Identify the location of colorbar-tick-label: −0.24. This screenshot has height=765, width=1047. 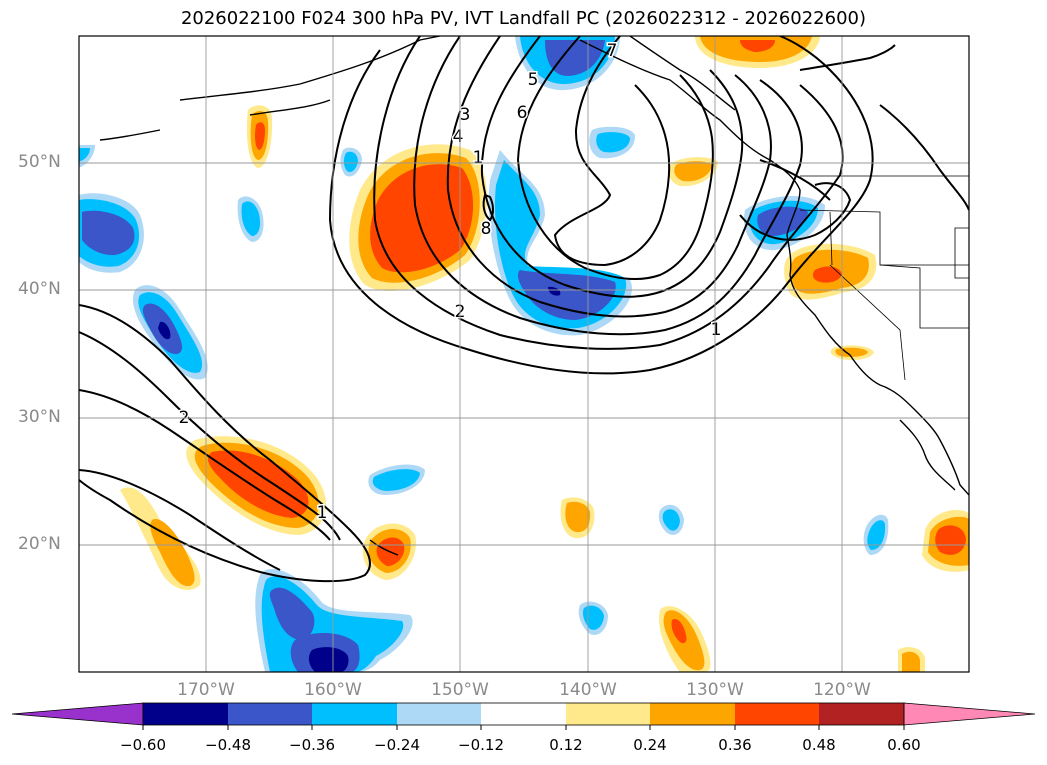
(397, 745).